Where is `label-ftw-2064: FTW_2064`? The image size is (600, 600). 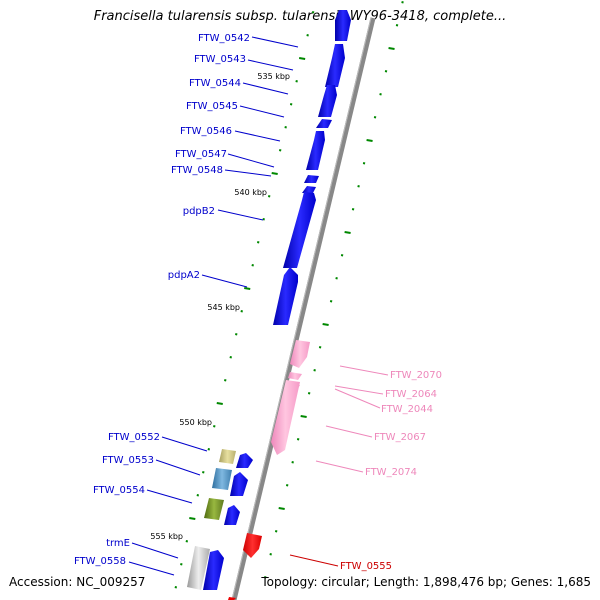 label-ftw-2064: FTW_2064 is located at coordinates (411, 394).